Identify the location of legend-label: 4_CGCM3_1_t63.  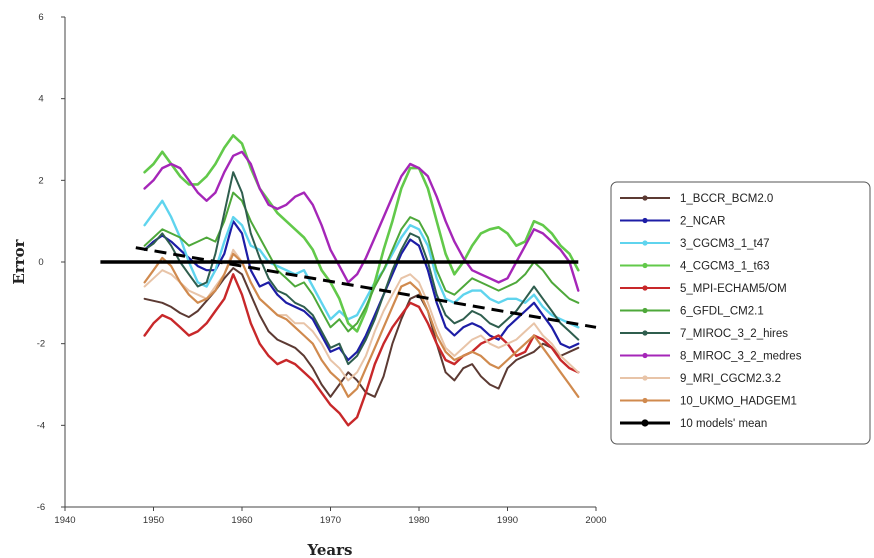
(725, 267).